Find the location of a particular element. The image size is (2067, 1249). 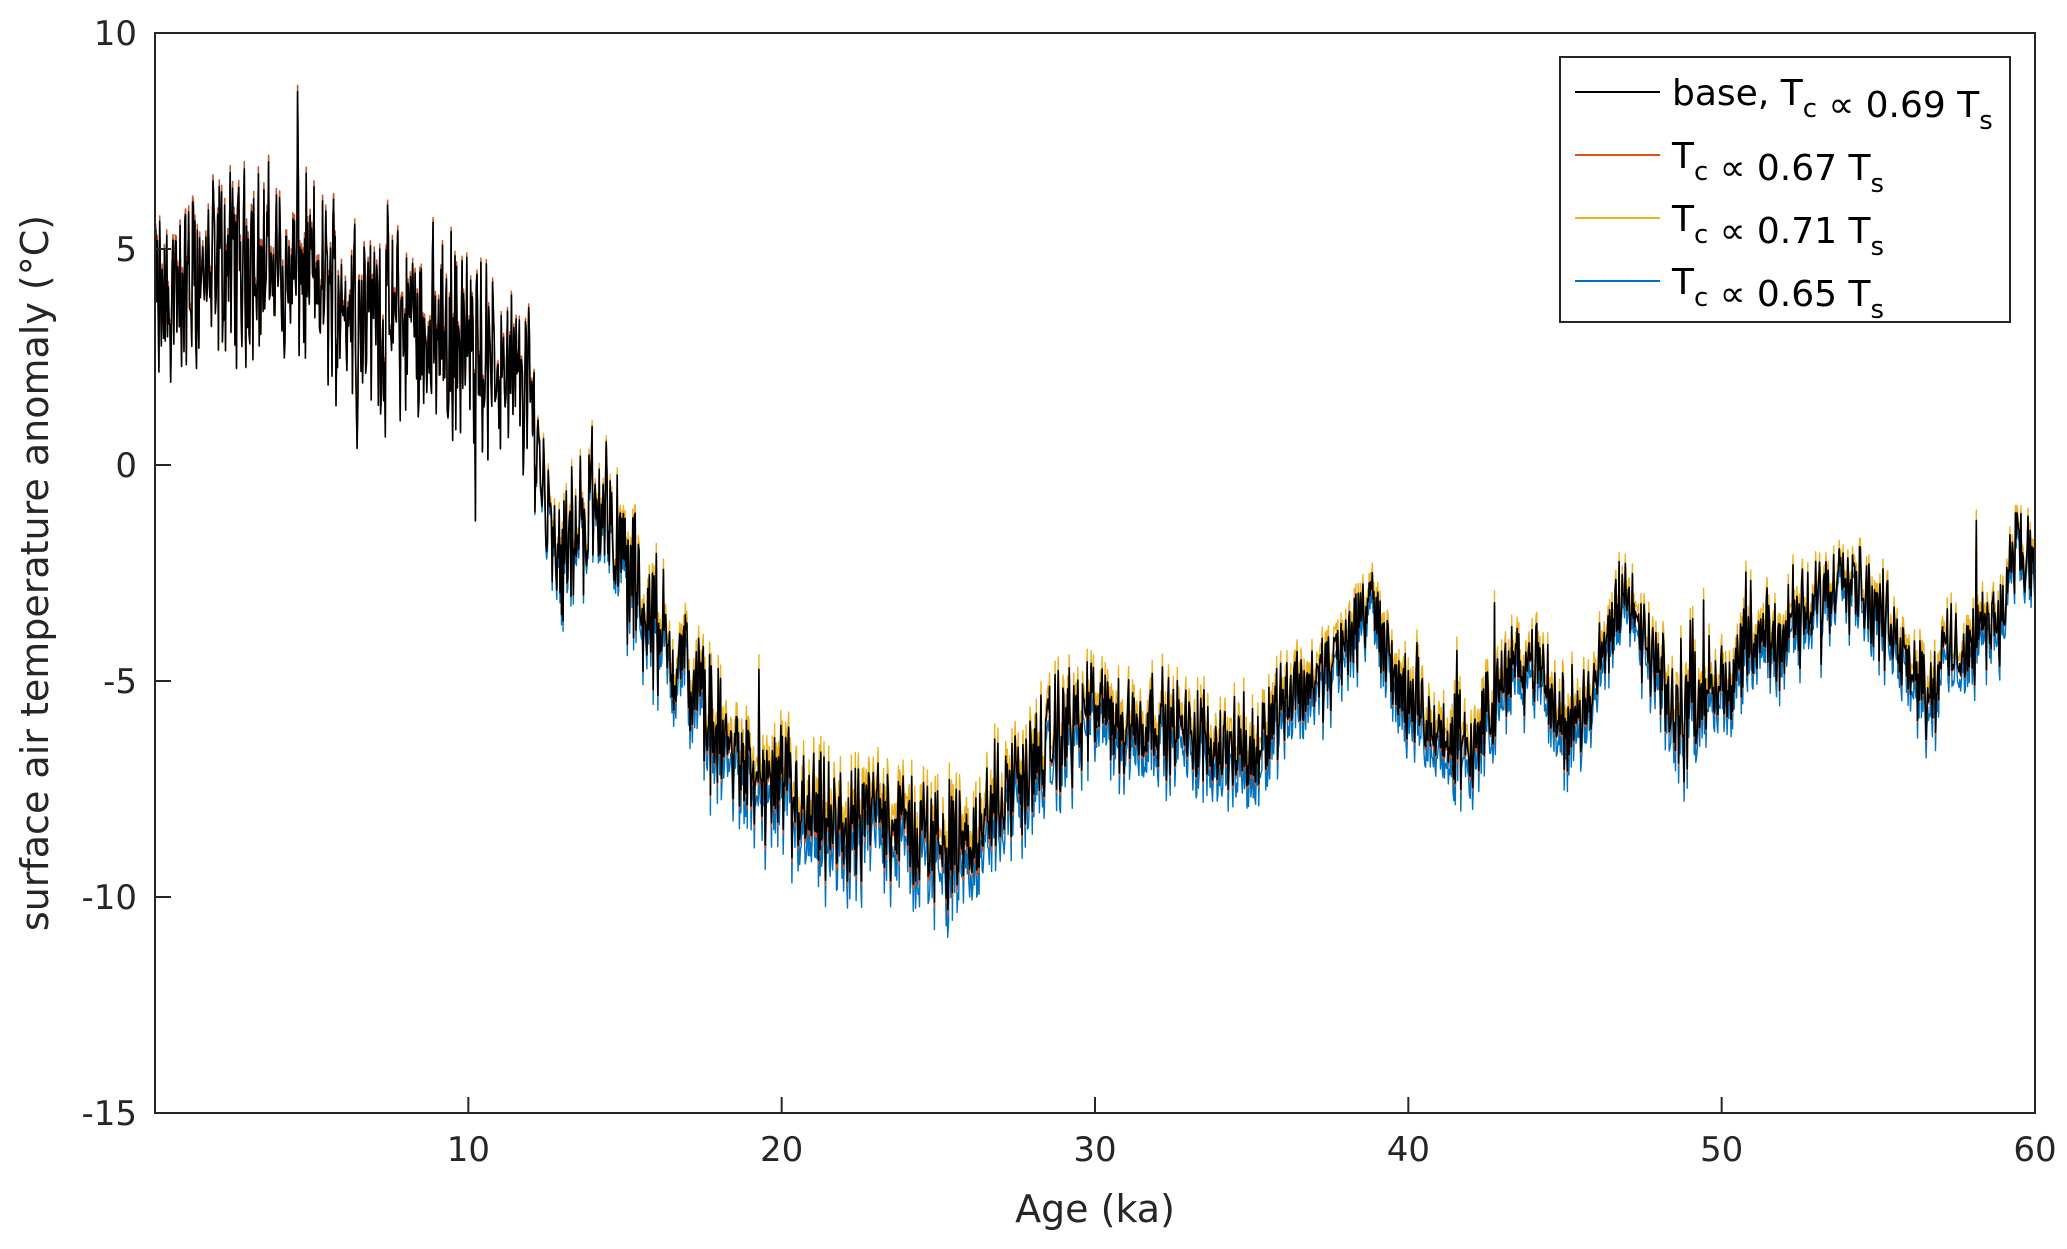

legend-entry-label: Tc ∝ 0.71 Ts is located at coordinates (1777, 230).